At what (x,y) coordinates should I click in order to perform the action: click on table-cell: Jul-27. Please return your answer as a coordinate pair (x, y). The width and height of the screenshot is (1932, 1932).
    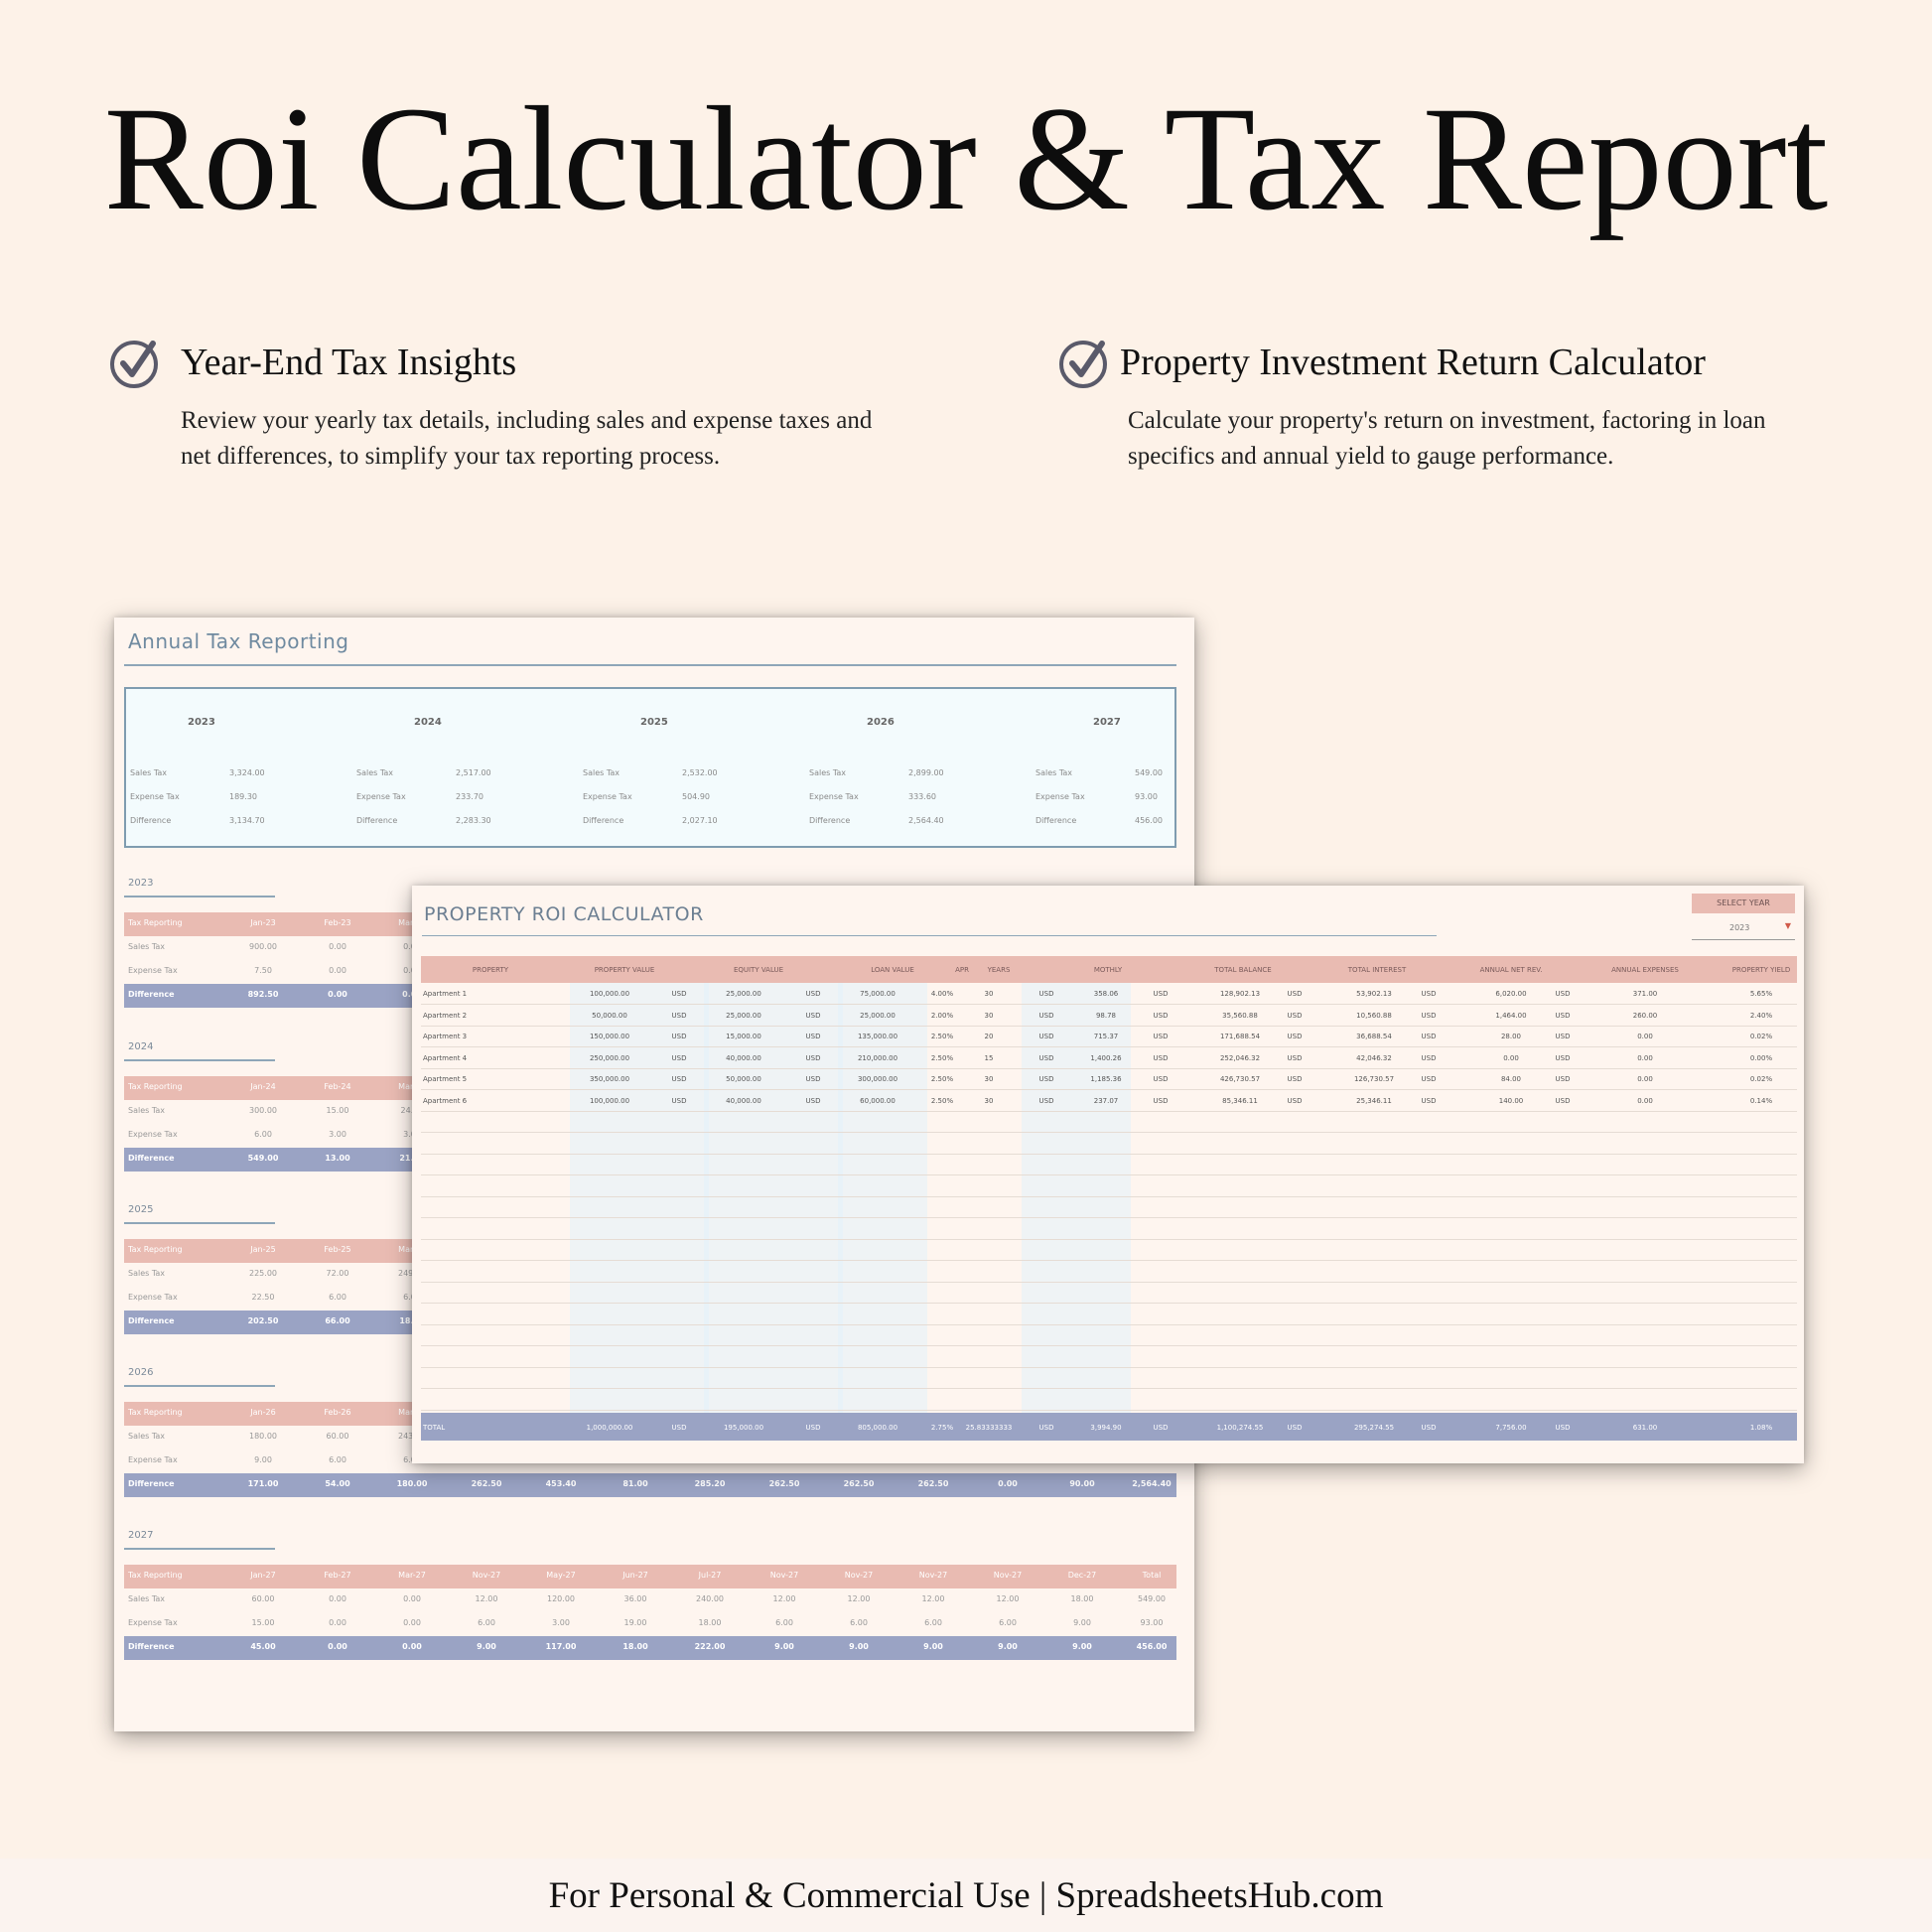
    Looking at the image, I should click on (710, 1576).